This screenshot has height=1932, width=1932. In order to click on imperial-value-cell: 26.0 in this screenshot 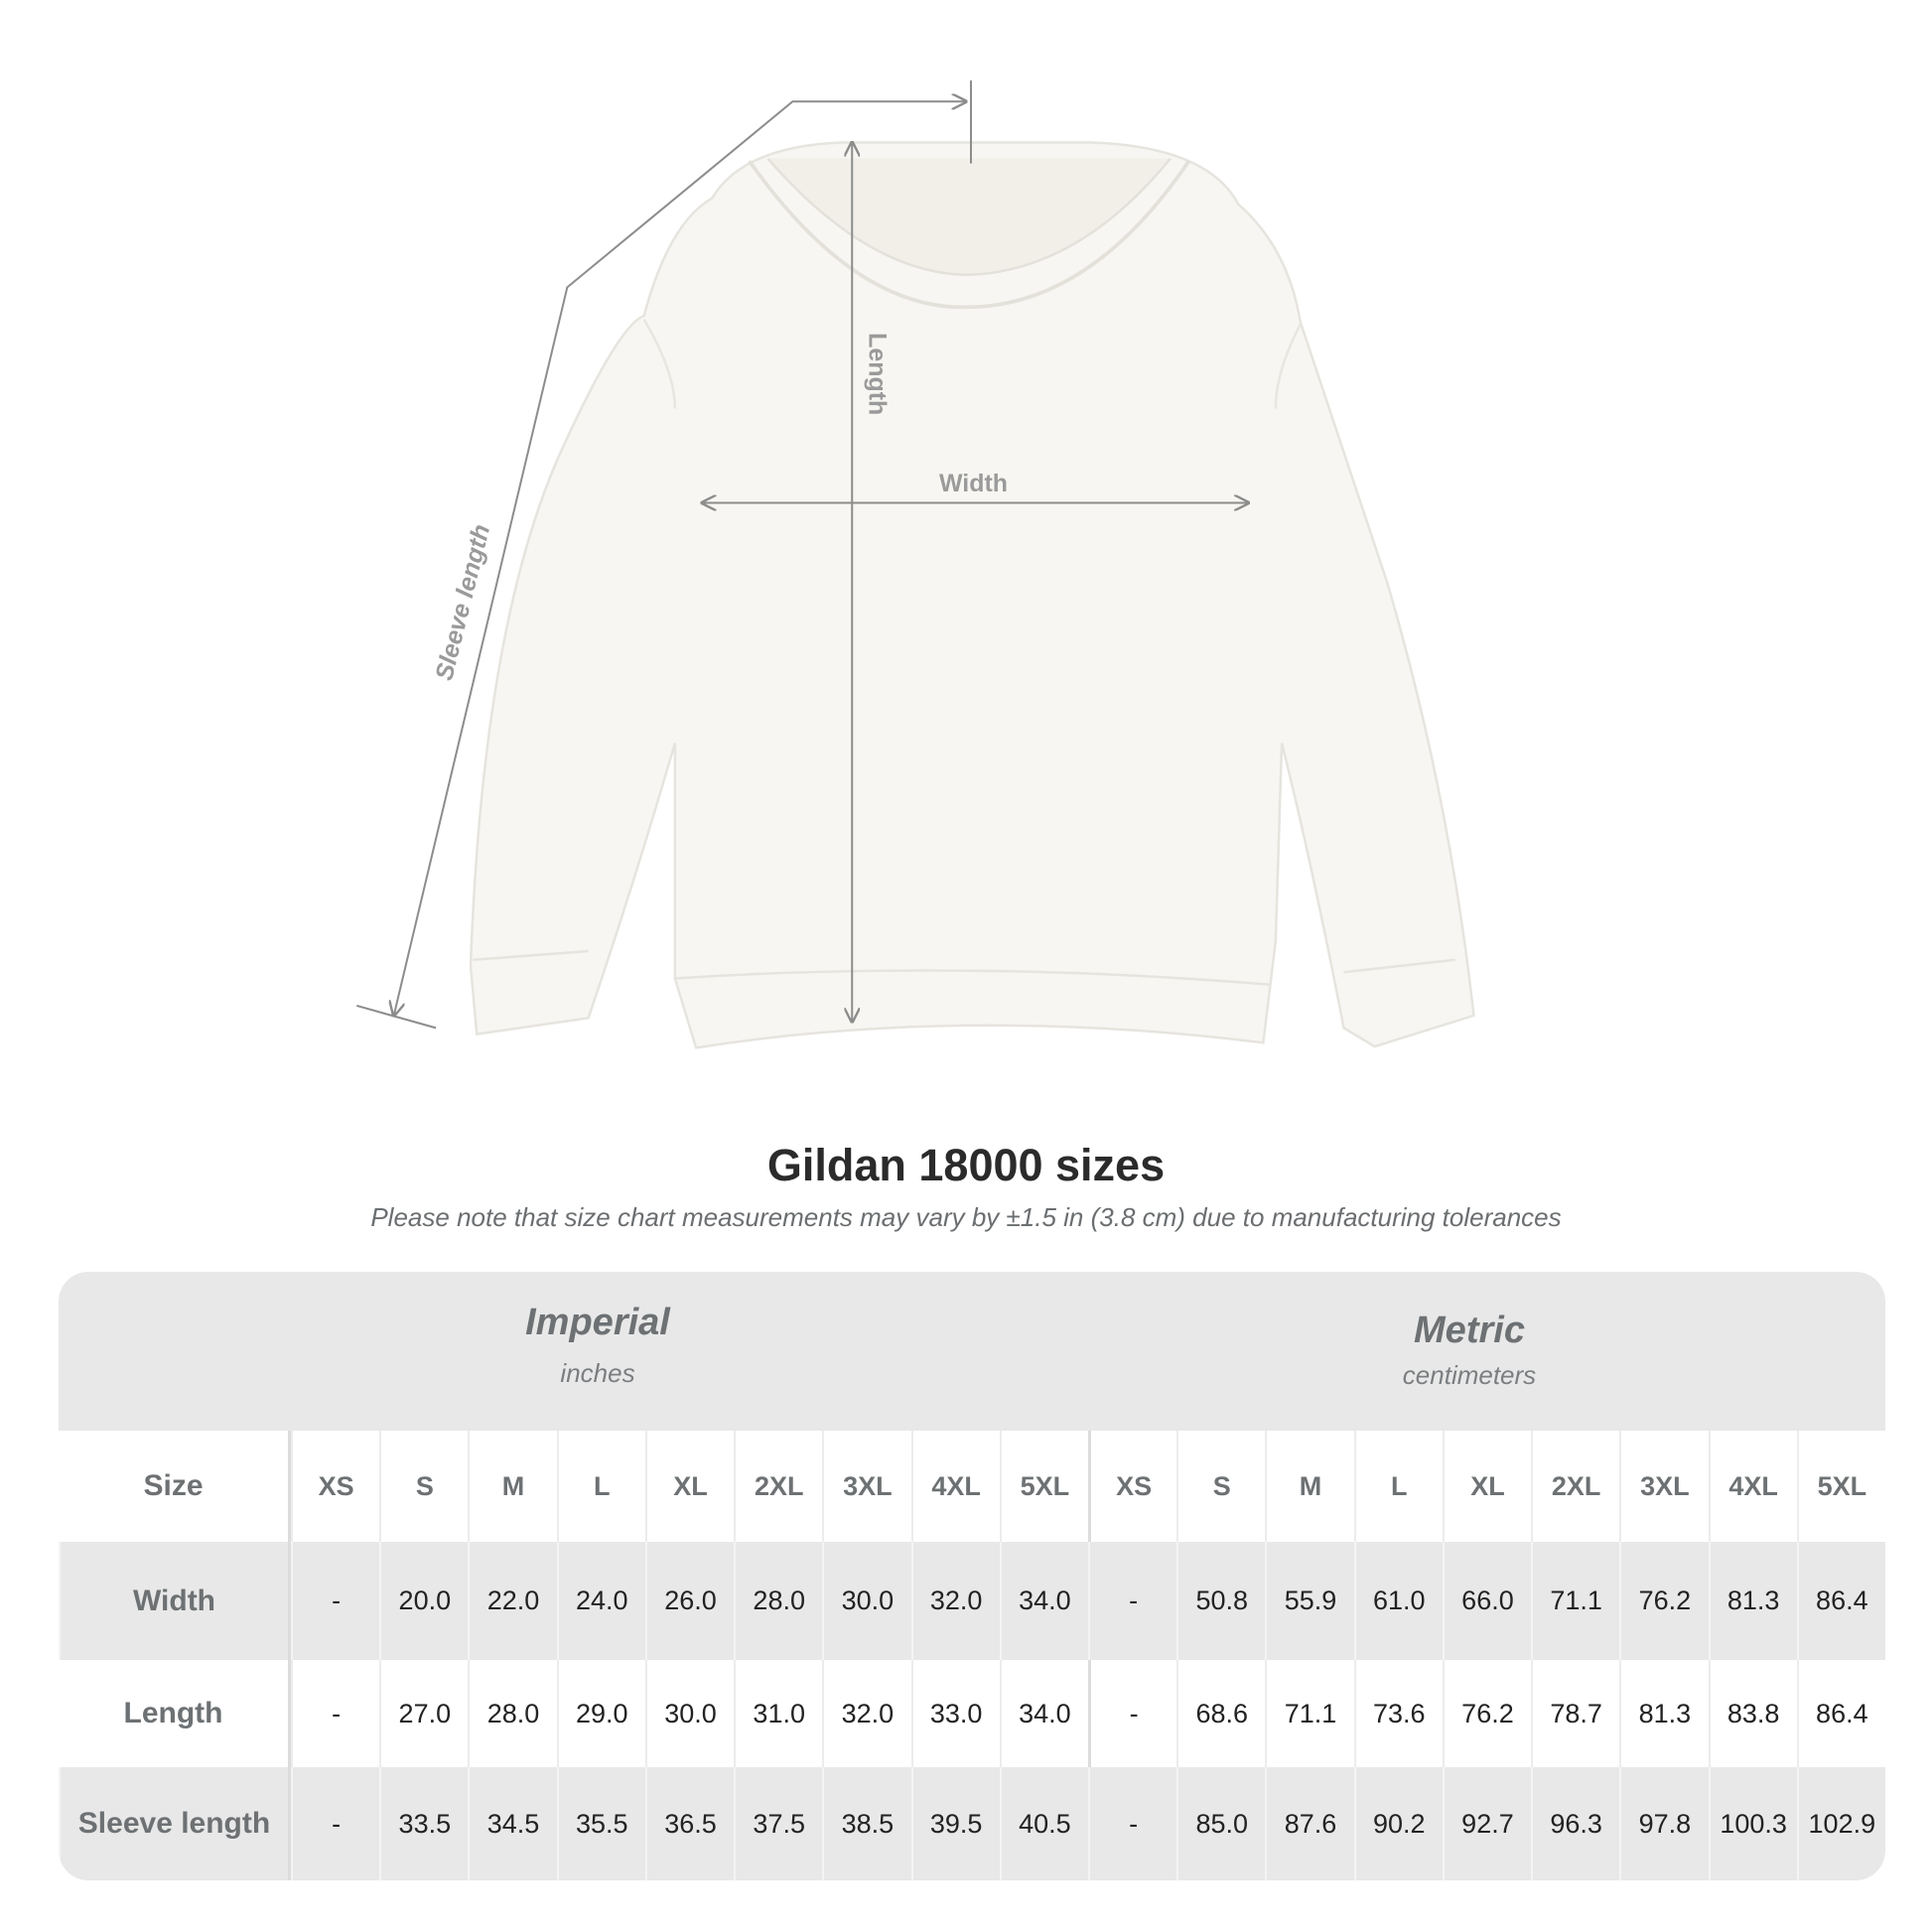, I will do `click(689, 1601)`.